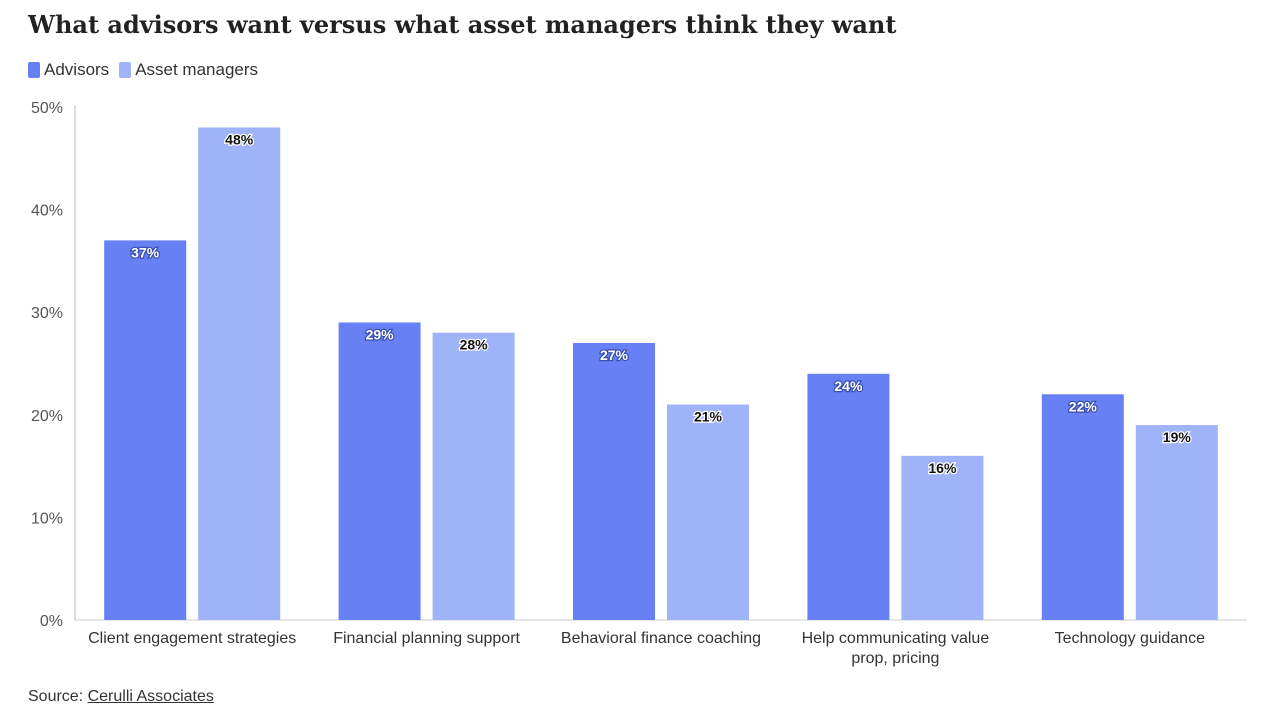 The image size is (1280, 720). Describe the element at coordinates (192, 638) in the screenshot. I see `x-tick-label: Client engagement strategies` at that location.